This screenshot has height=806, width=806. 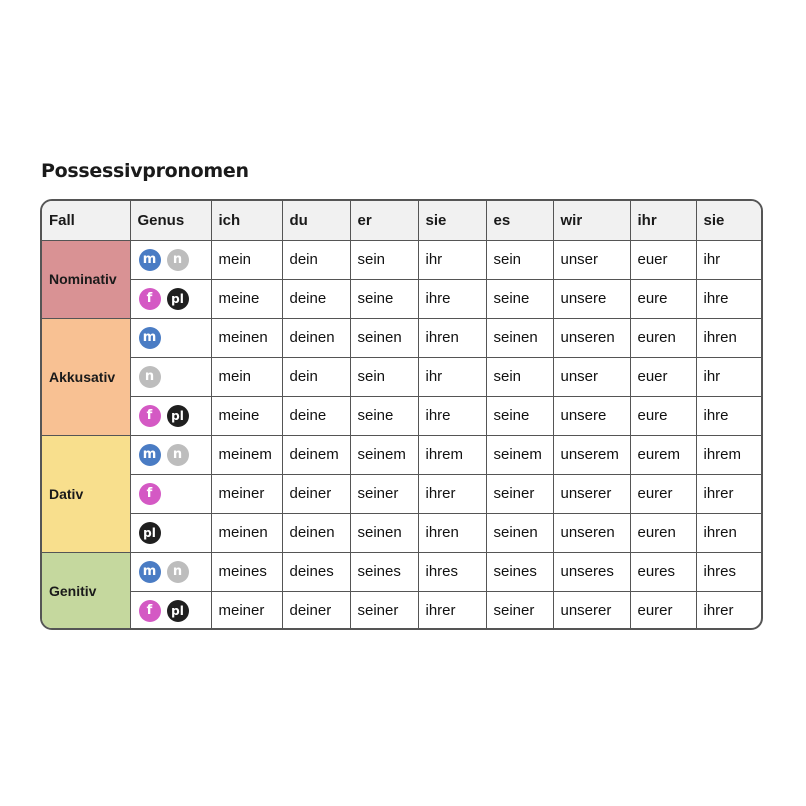 What do you see at coordinates (663, 298) in the screenshot?
I see `pronoun-cell: eure` at bounding box center [663, 298].